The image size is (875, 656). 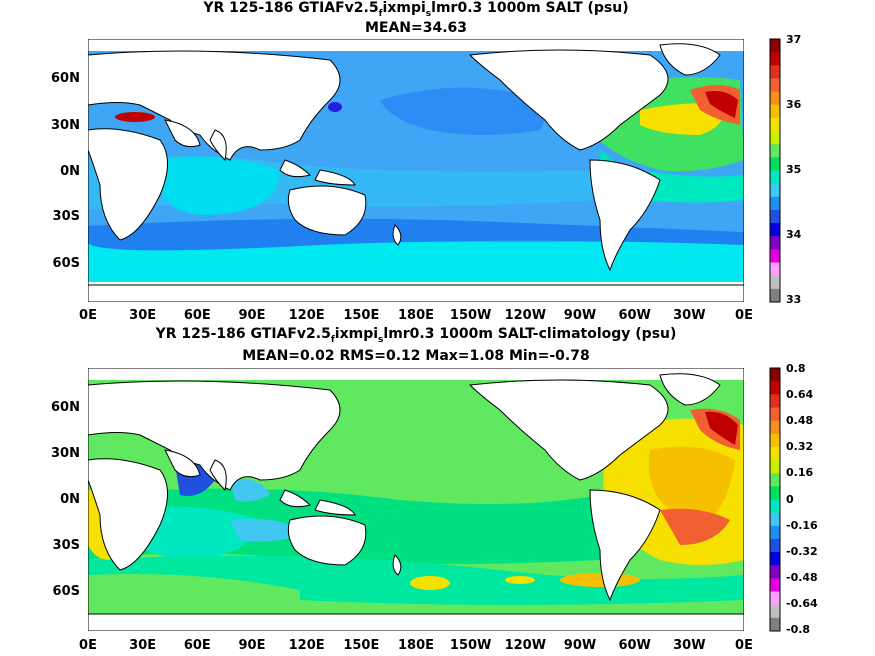 What do you see at coordinates (66, 545) in the screenshot?
I see `lat-label-30s-2: 30S` at bounding box center [66, 545].